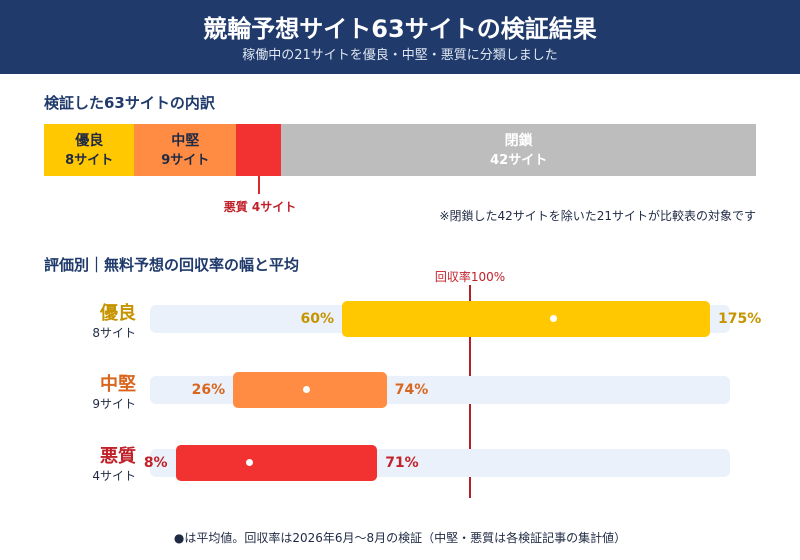 The width and height of the screenshot is (800, 560). I want to click on segment-closed-label: 閉鎖, so click(518, 141).